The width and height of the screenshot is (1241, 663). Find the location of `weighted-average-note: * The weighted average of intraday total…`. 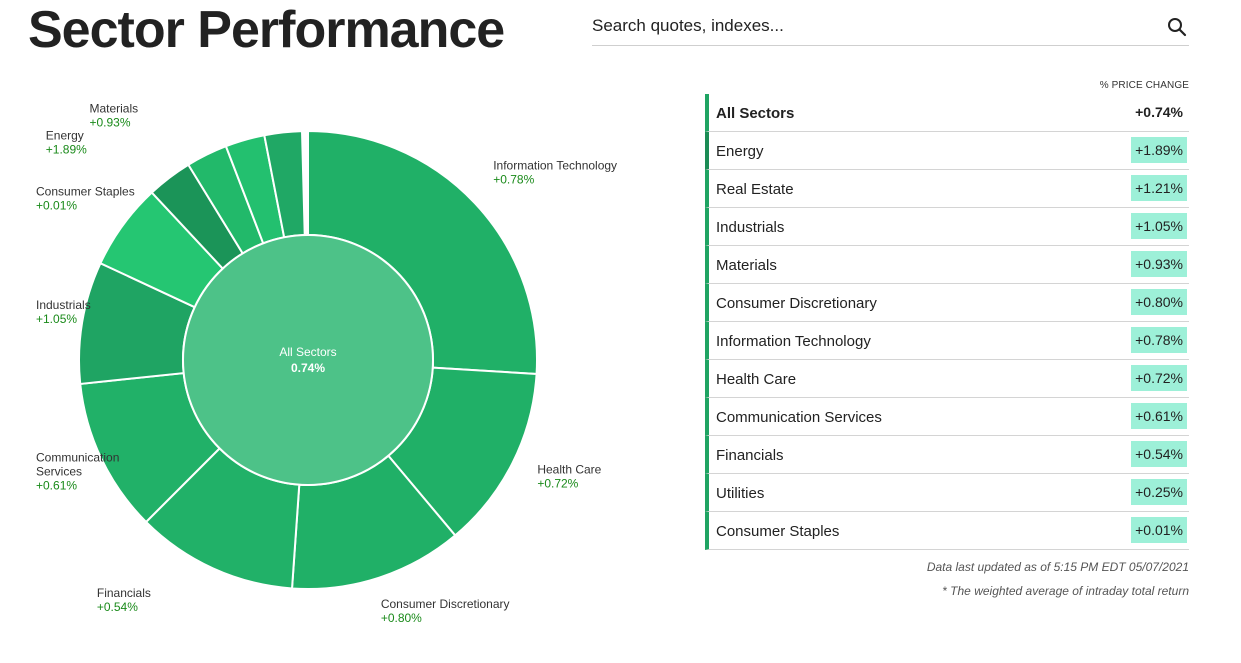

weighted-average-note: * The weighted average of intraday total… is located at coordinates (1065, 591).